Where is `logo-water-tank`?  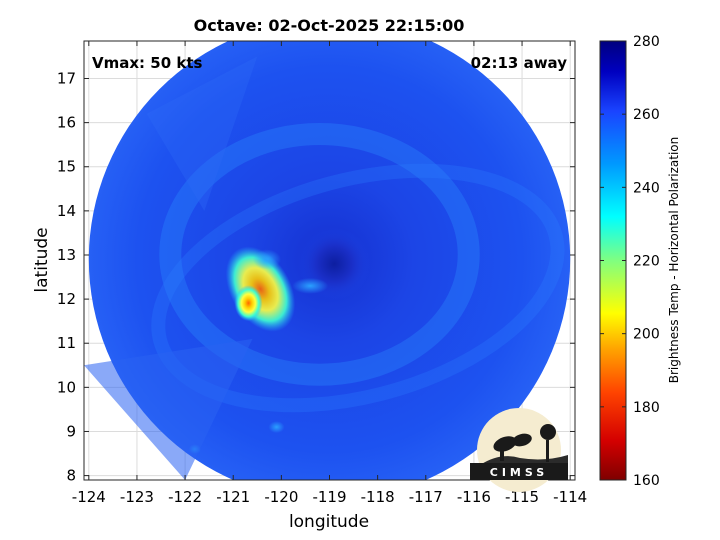
logo-water-tank is located at coordinates (548, 432).